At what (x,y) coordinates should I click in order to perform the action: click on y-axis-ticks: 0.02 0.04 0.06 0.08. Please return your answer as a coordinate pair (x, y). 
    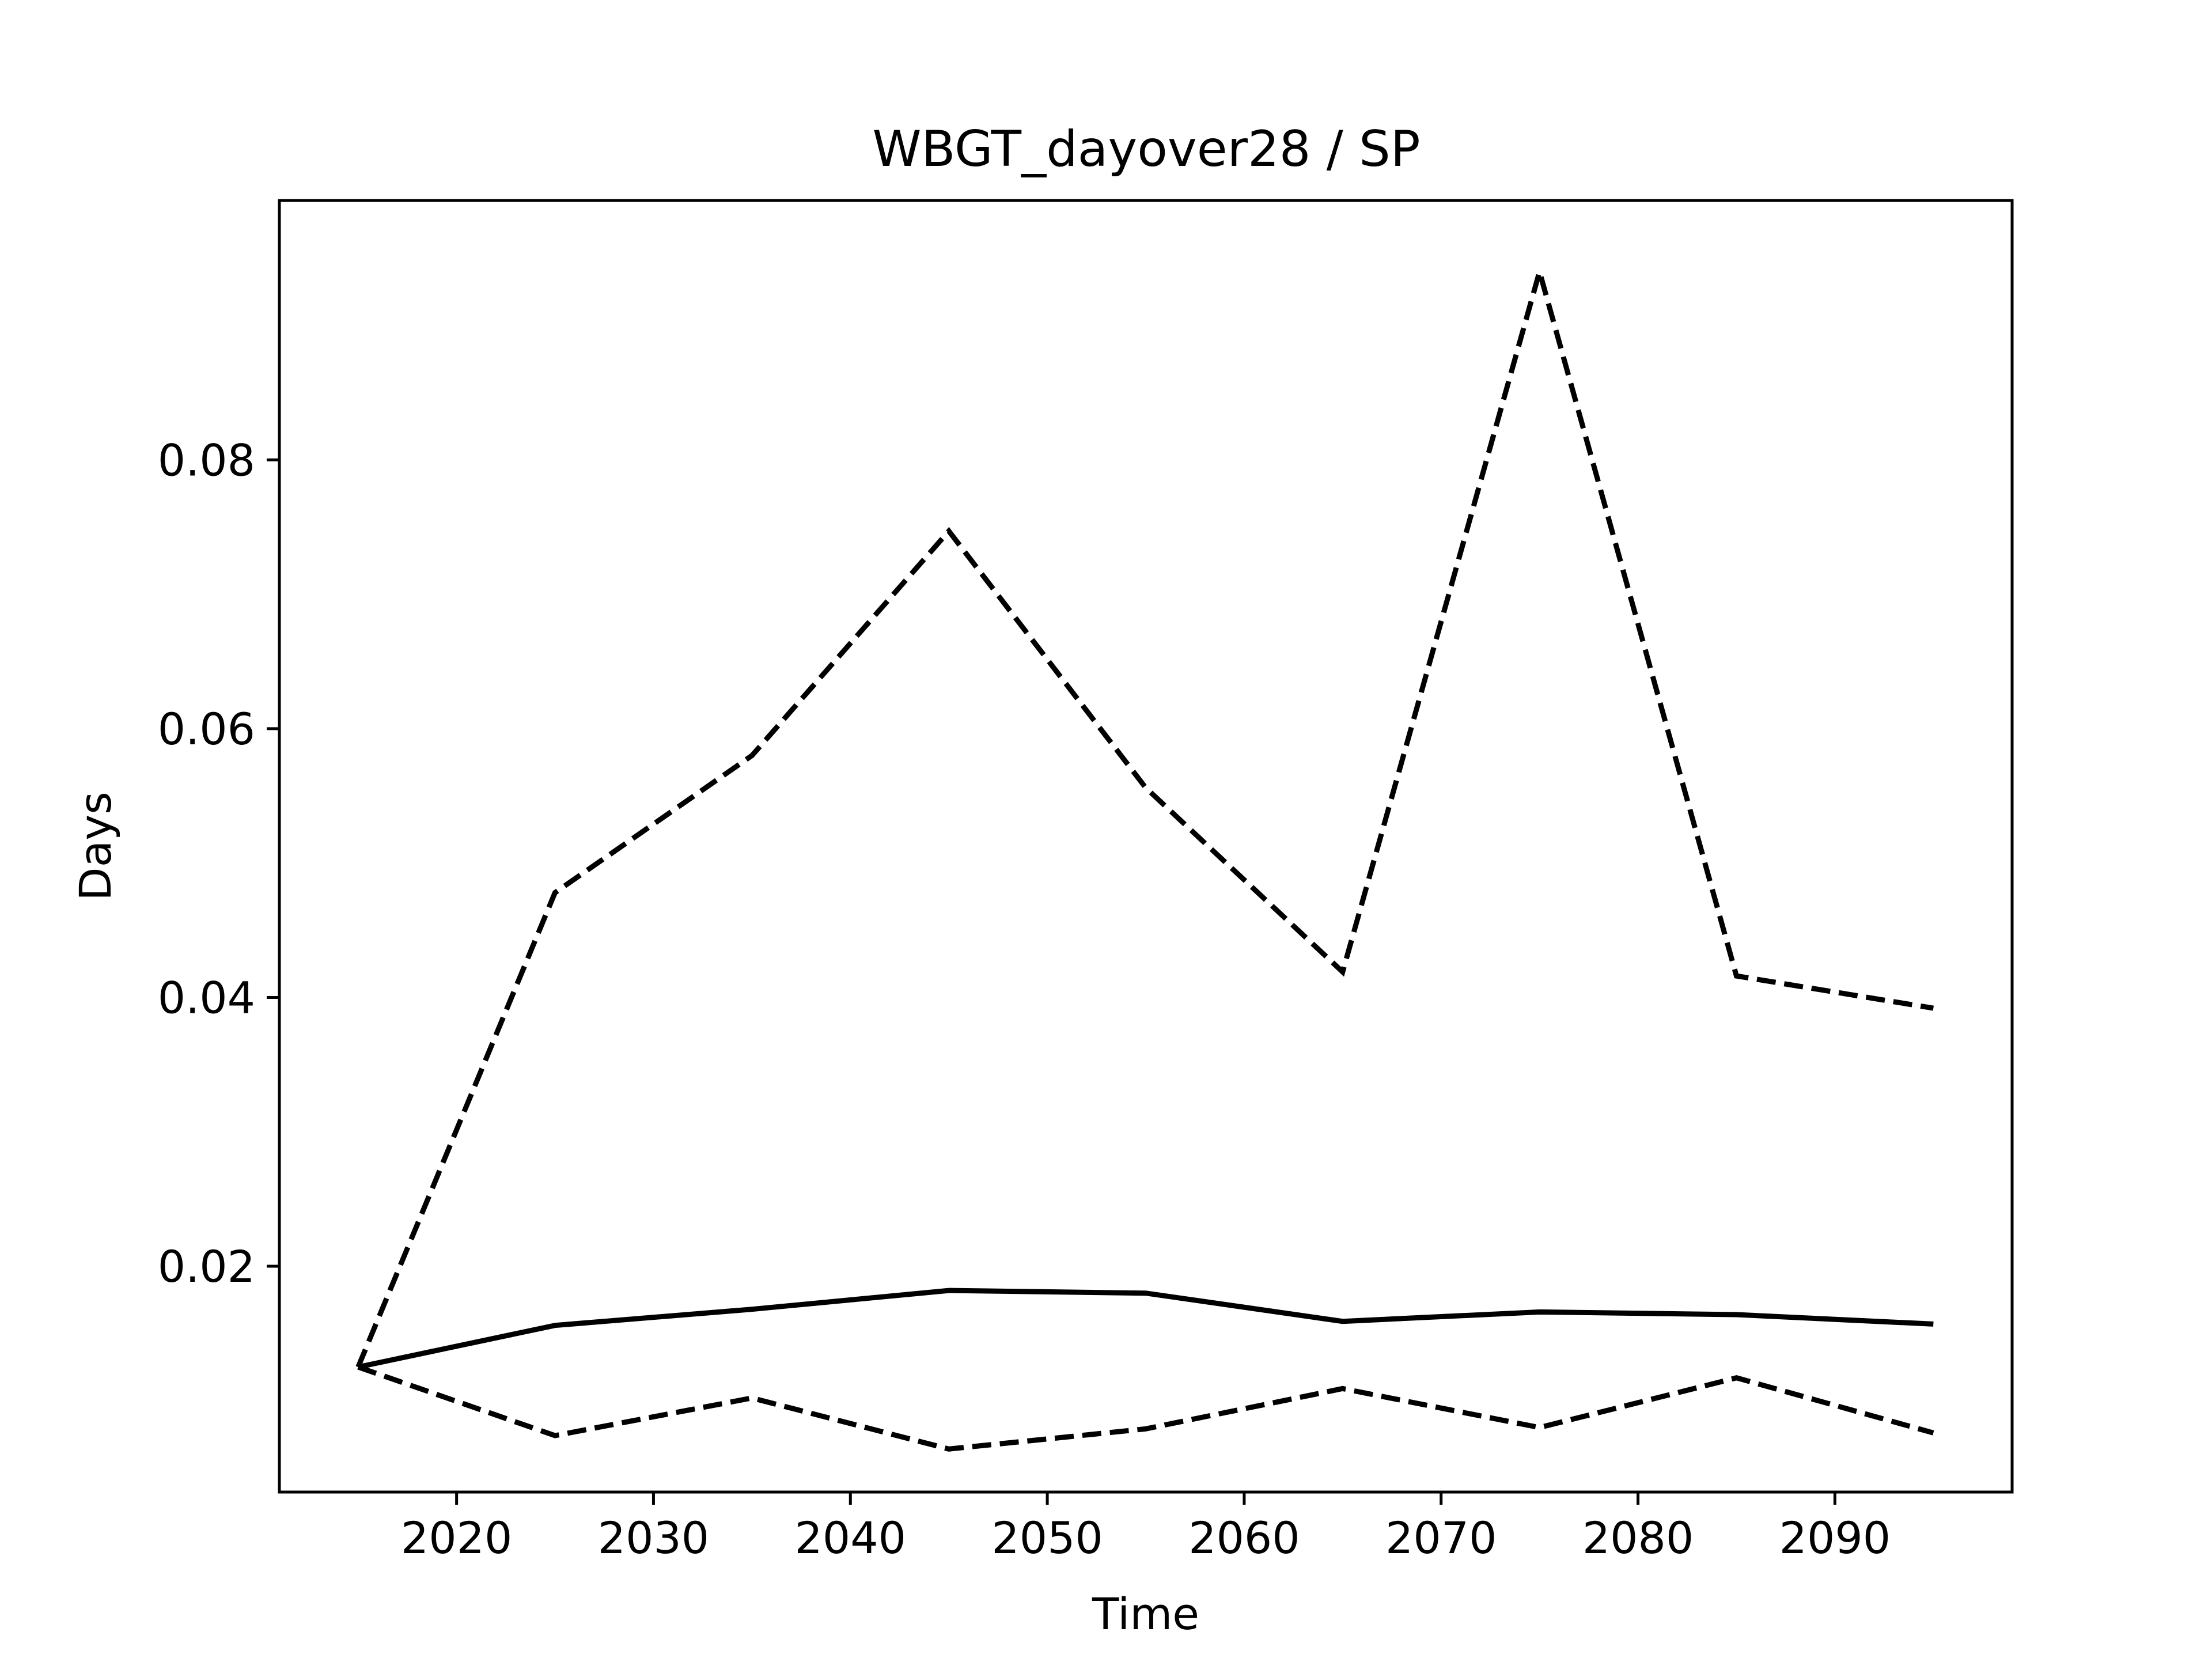
    Looking at the image, I should click on (218, 863).